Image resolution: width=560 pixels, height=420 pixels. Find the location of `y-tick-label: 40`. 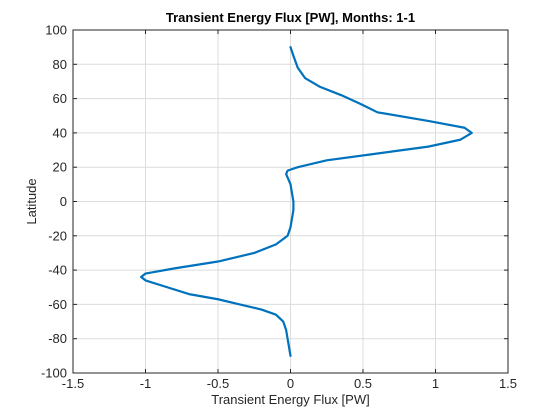

y-tick-label: 40 is located at coordinates (60, 132).